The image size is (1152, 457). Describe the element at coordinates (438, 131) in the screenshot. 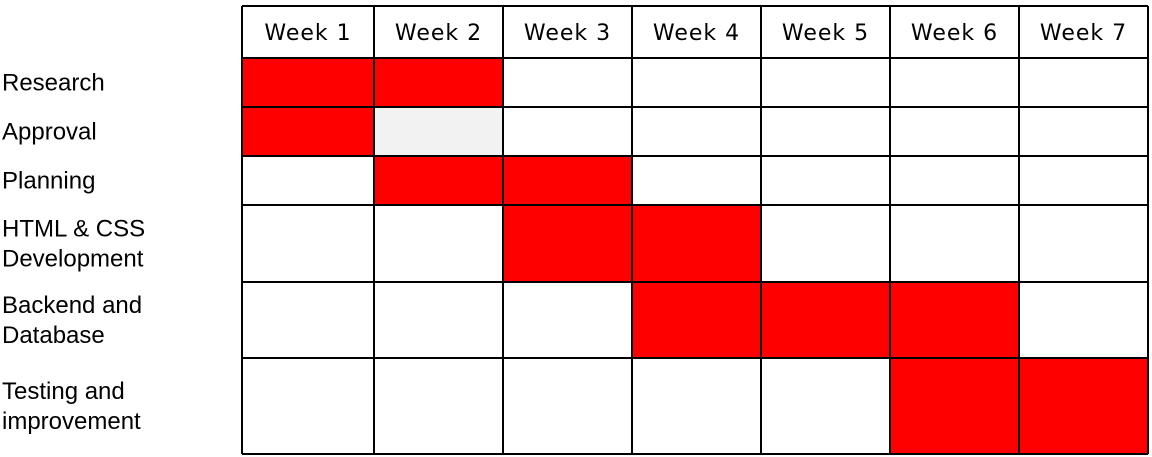

I see `pending-cell` at that location.